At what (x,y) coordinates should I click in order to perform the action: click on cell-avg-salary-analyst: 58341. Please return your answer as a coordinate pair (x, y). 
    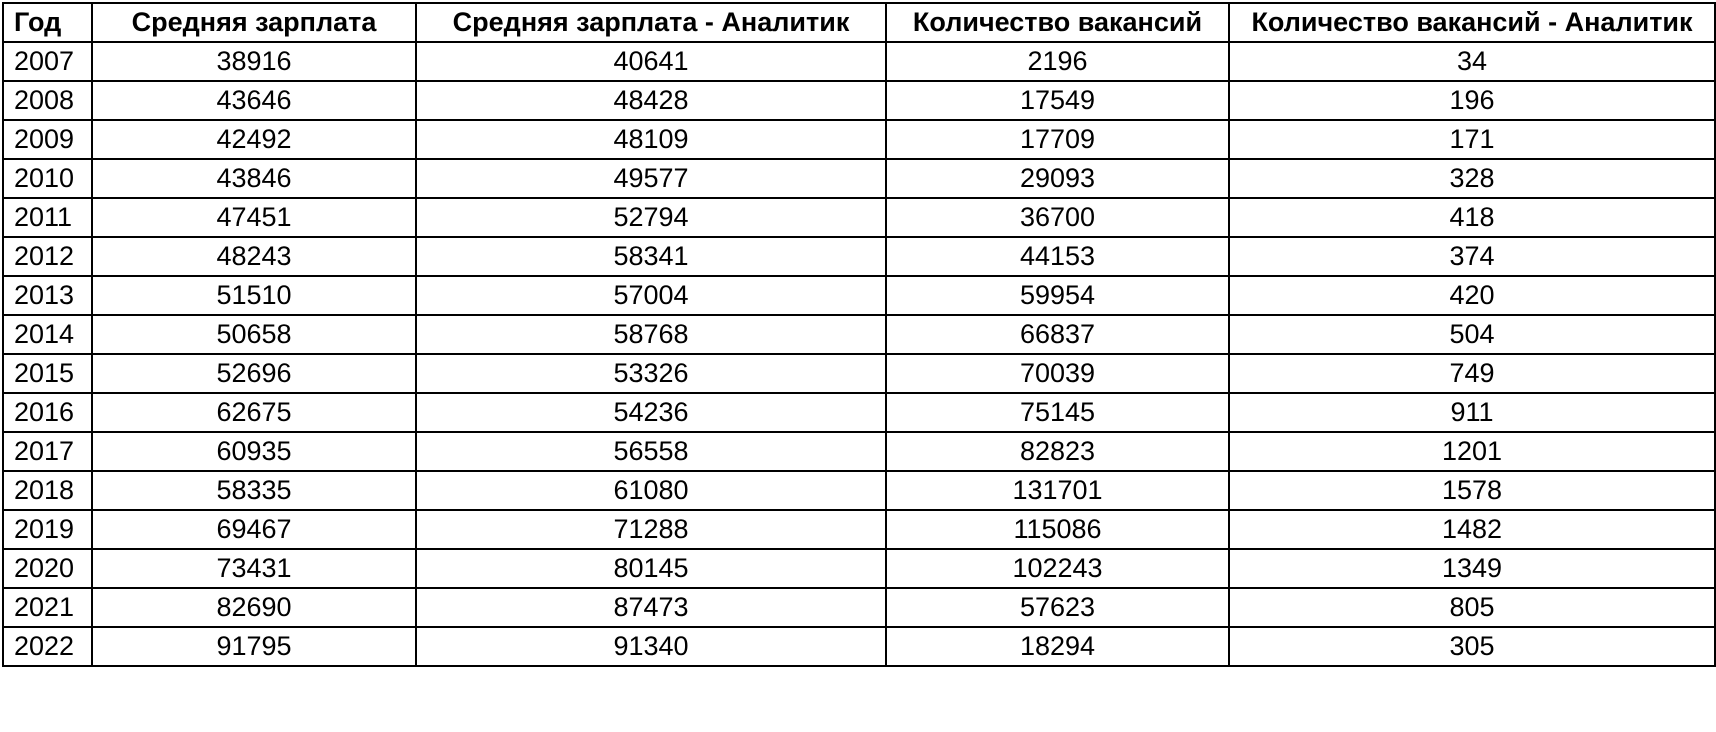
    Looking at the image, I should click on (651, 256).